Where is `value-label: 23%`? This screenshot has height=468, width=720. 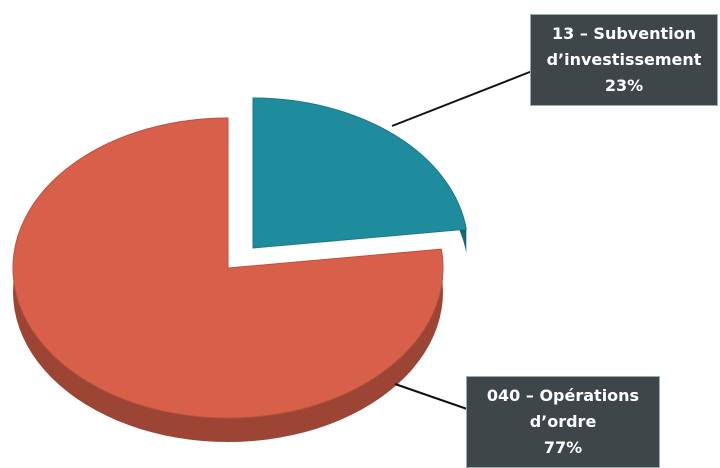
value-label: 23% is located at coordinates (624, 85).